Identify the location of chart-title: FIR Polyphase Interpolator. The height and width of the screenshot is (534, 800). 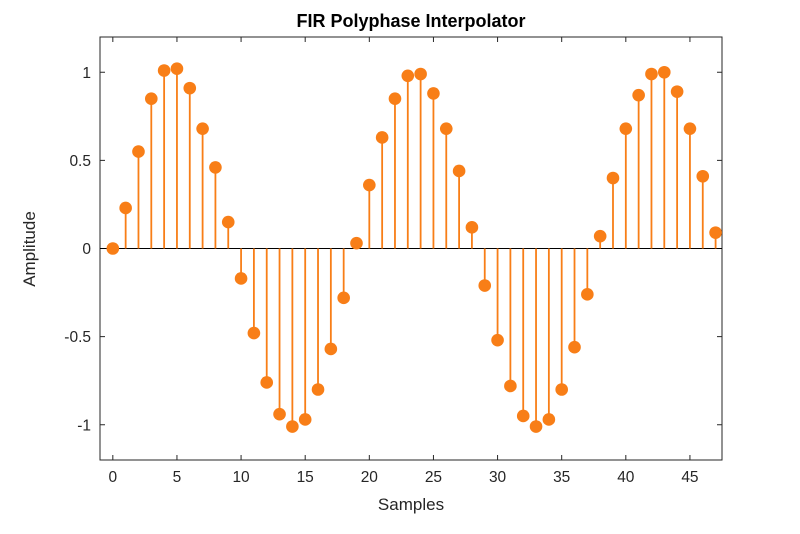
(411, 21).